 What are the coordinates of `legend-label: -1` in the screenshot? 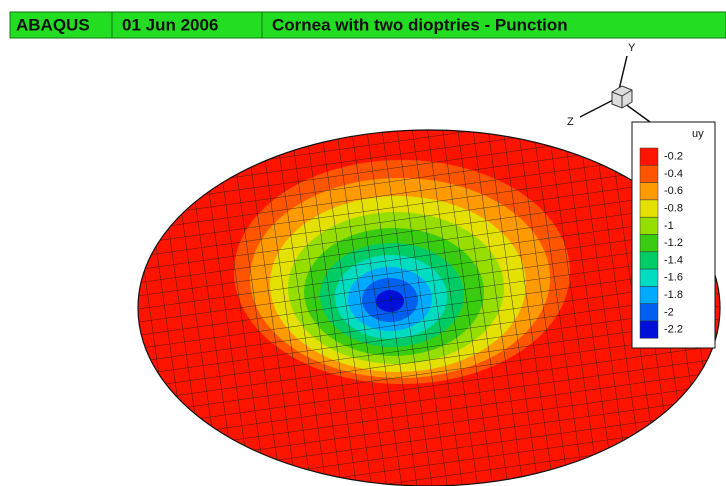 It's located at (669, 226).